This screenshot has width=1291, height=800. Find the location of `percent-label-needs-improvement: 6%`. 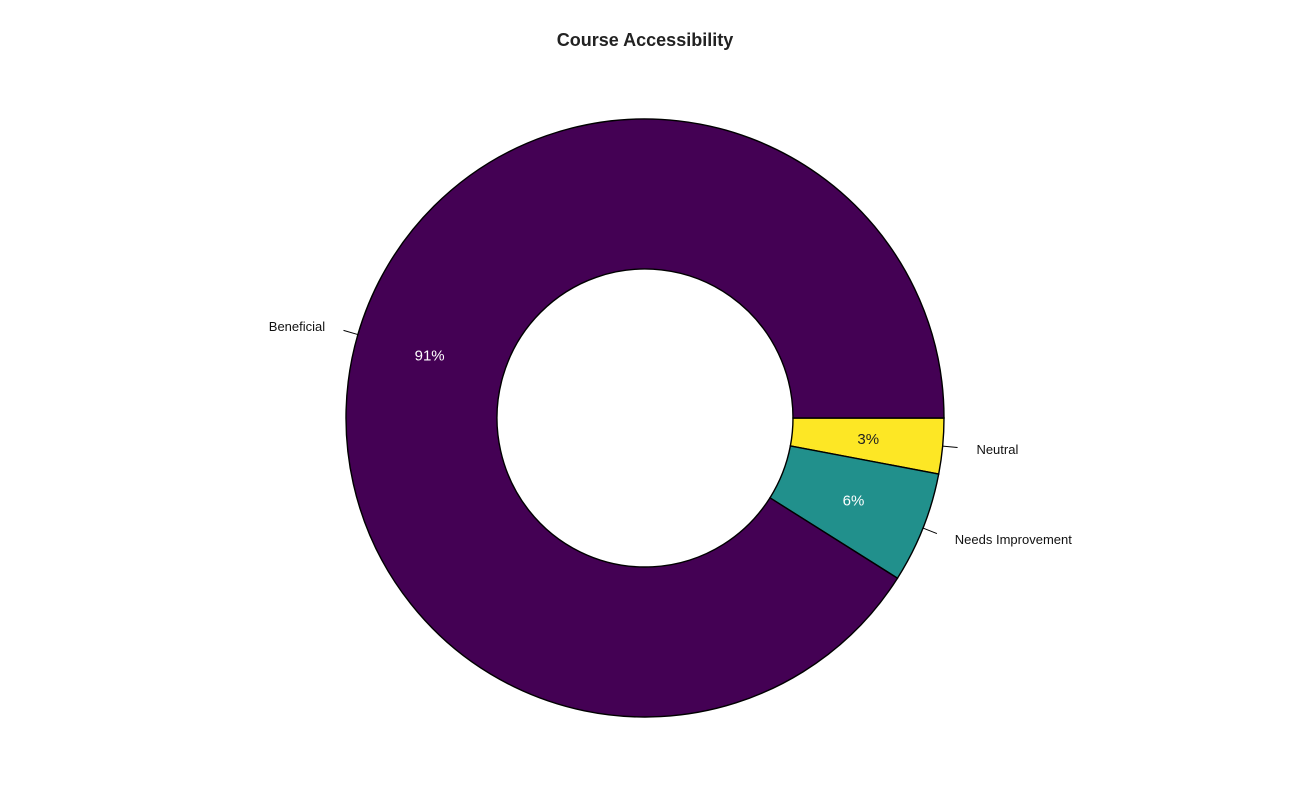

percent-label-needs-improvement: 6% is located at coordinates (854, 501).